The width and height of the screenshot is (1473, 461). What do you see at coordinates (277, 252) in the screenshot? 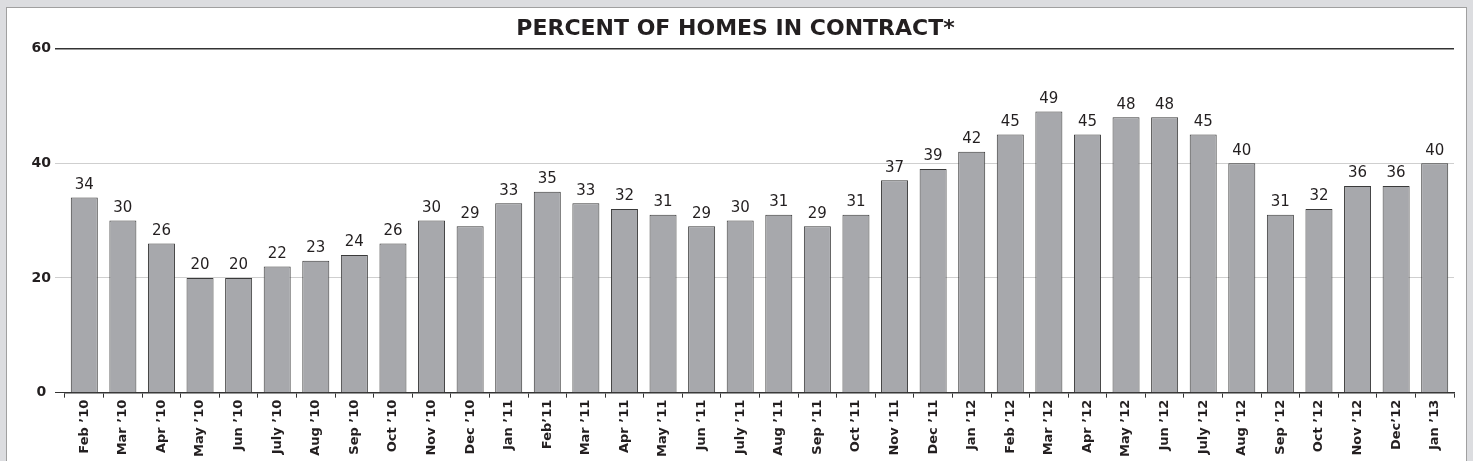
I see `data-label: 22` at bounding box center [277, 252].